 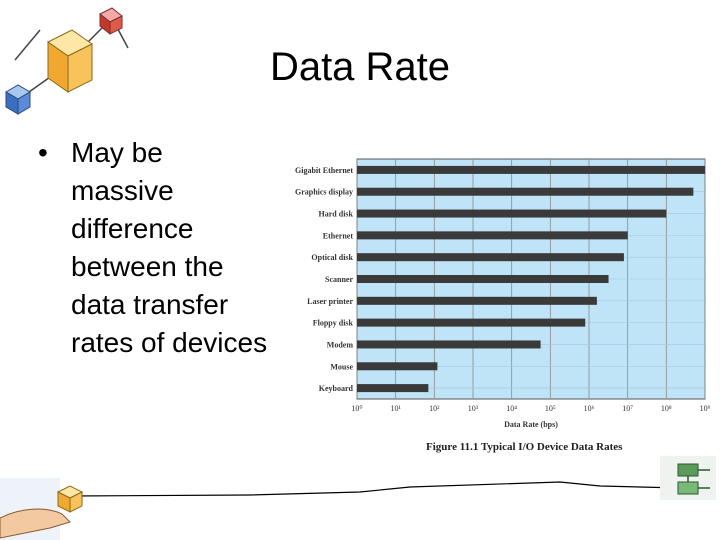 What do you see at coordinates (360, 67) in the screenshot?
I see `slide-title: Data Rate` at bounding box center [360, 67].